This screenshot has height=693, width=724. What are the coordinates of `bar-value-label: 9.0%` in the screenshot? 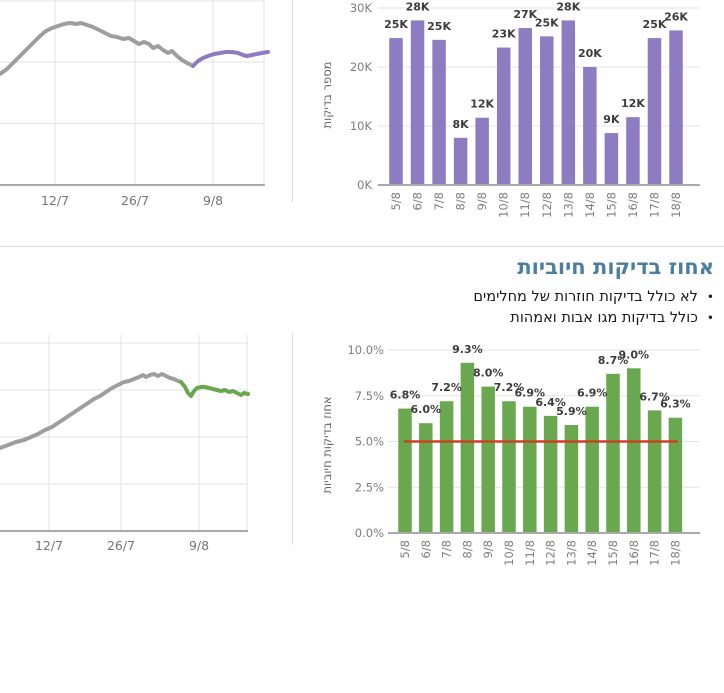 It's located at (634, 354).